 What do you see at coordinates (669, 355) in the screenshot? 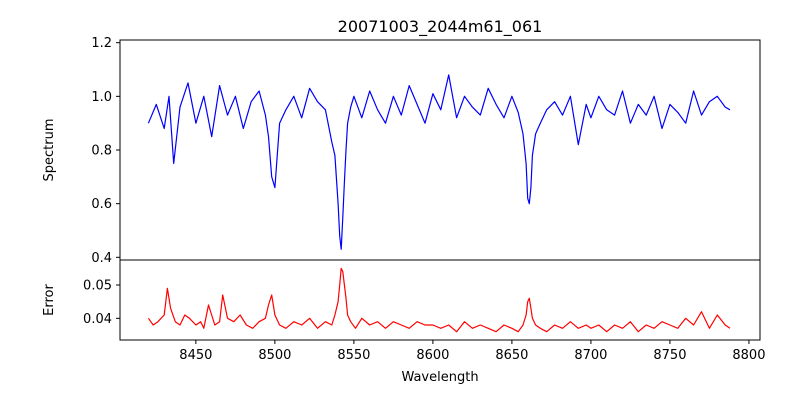
I see `error-x-tick-label: 8750` at bounding box center [669, 355].